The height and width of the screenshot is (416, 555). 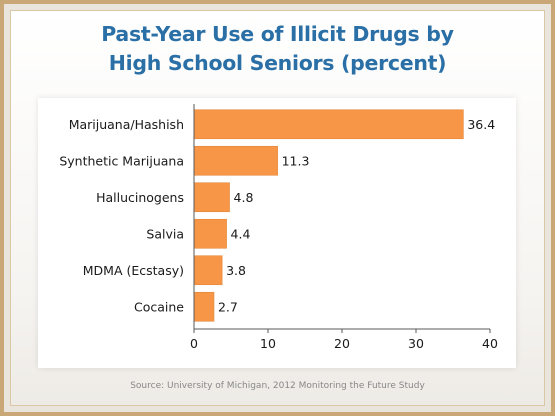 I want to click on category-label-salvia: Salvia, so click(x=165, y=233).